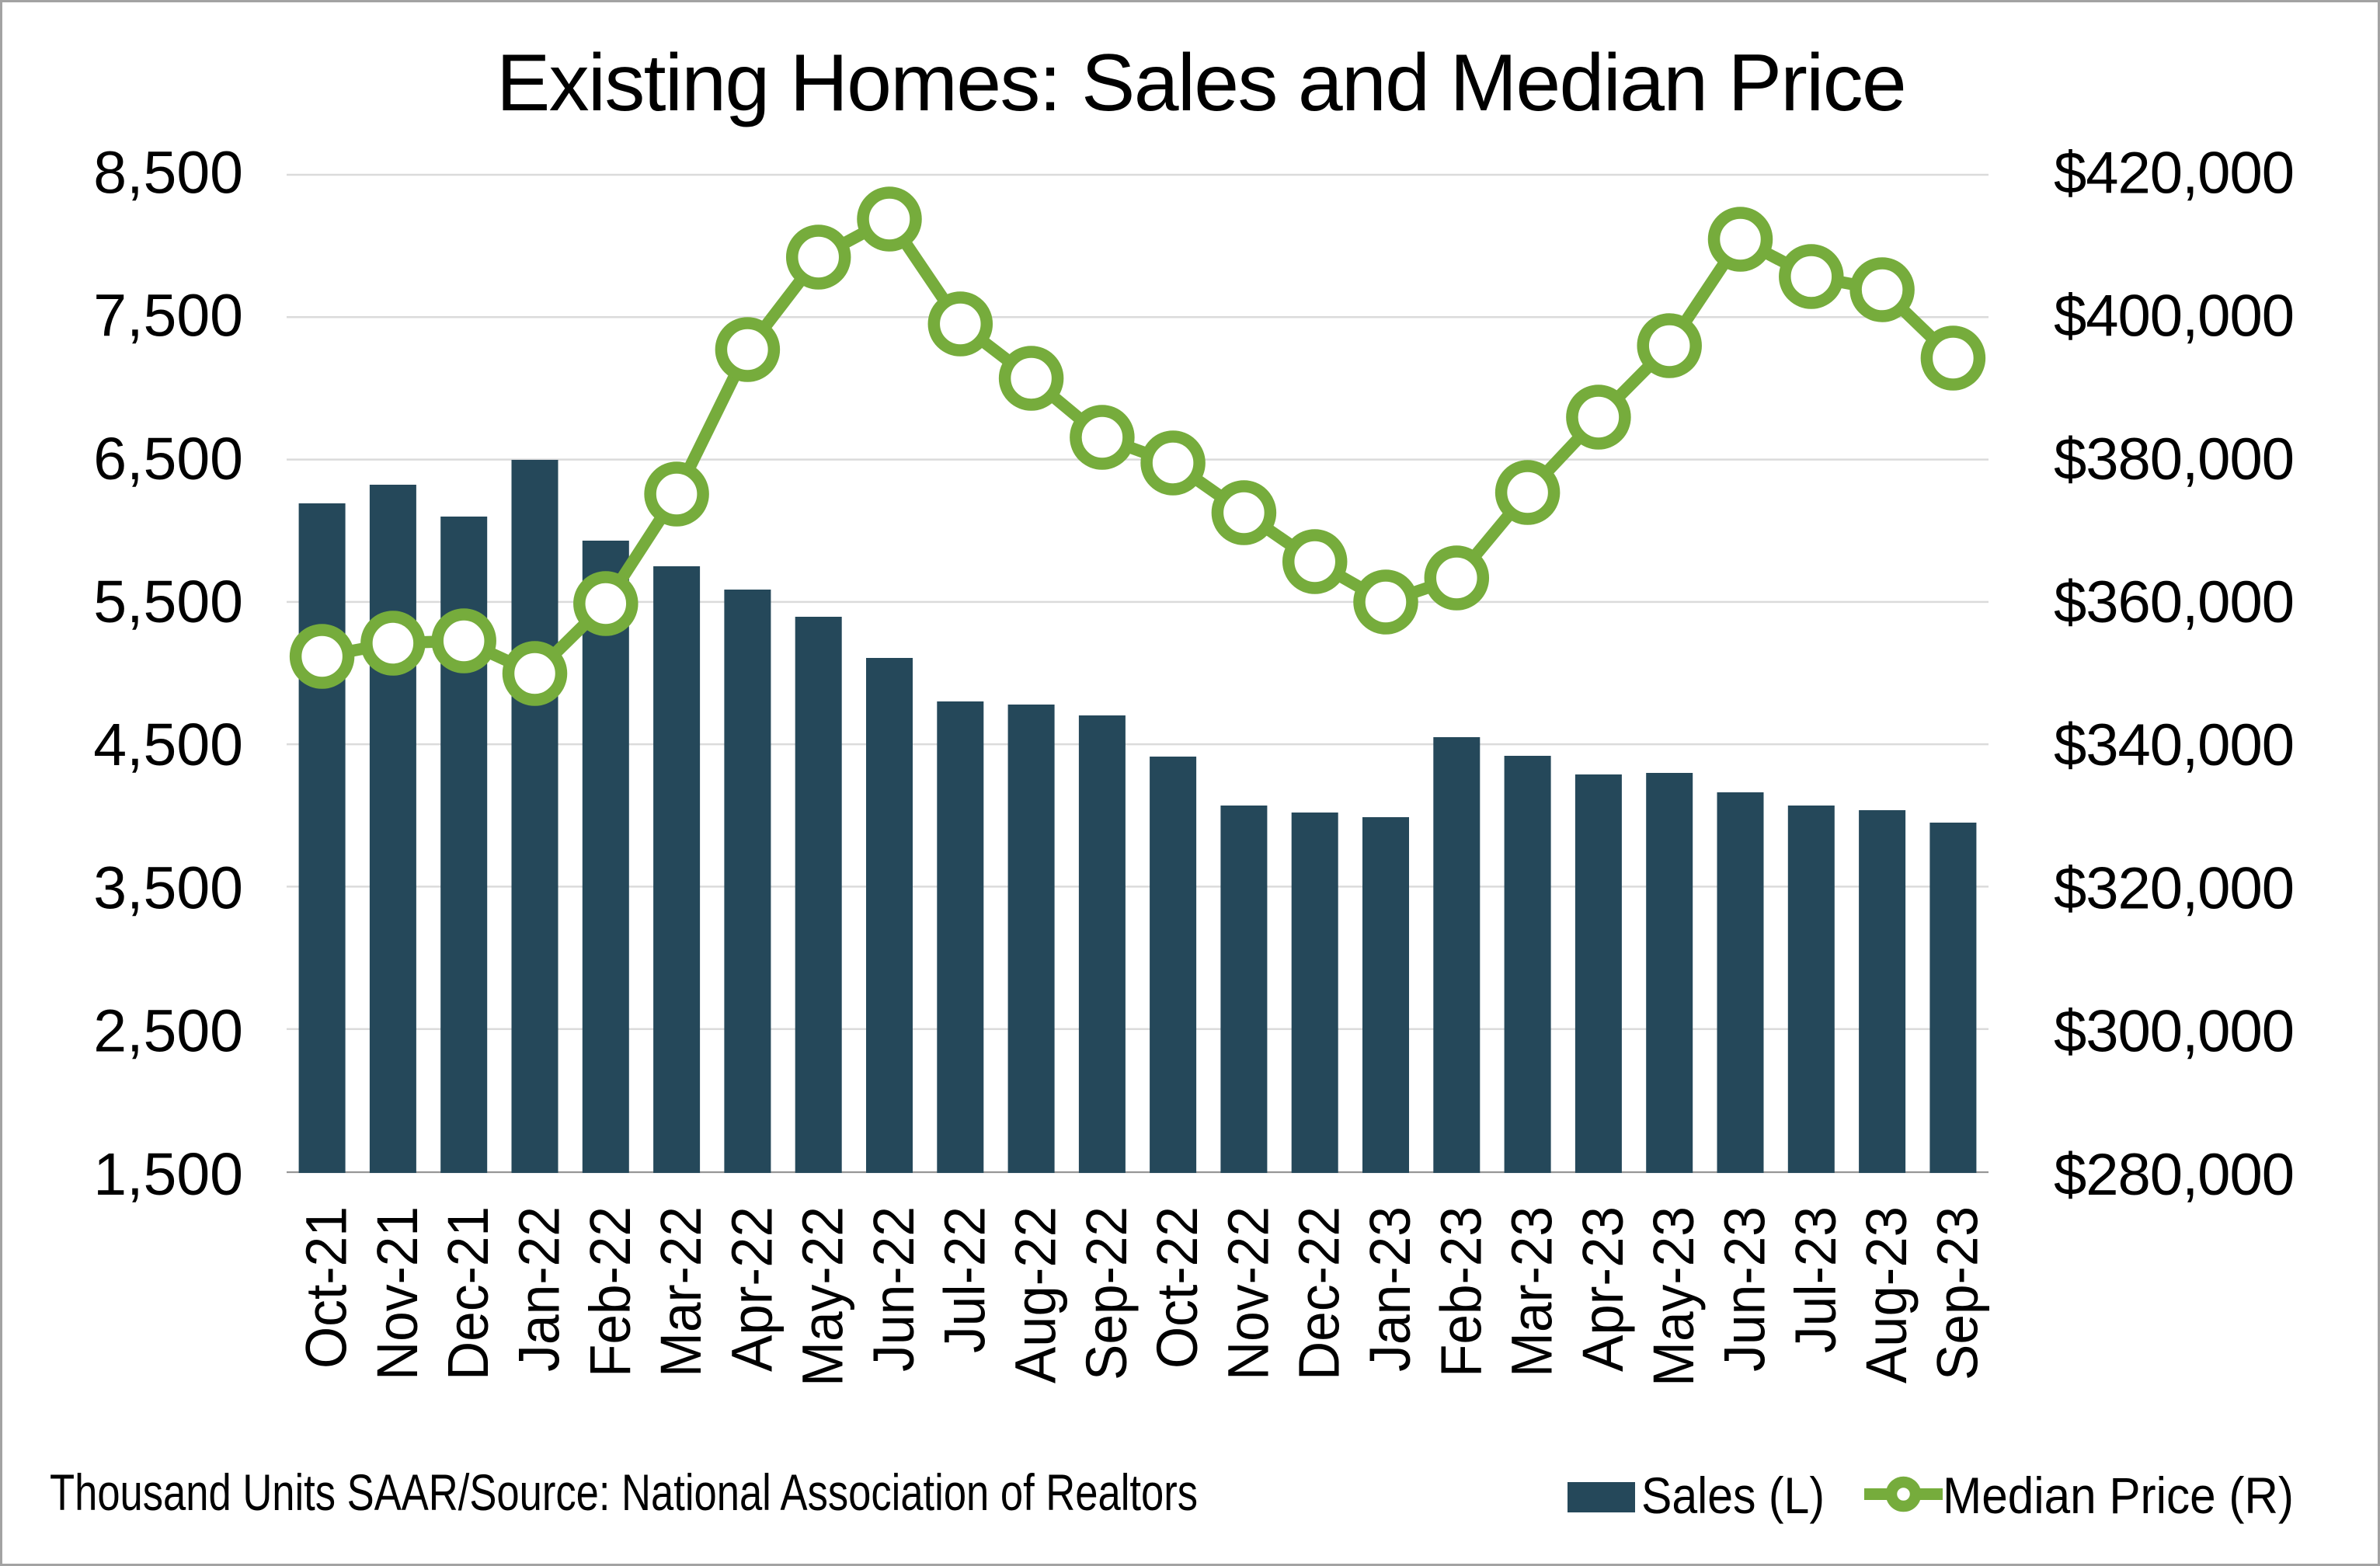  What do you see at coordinates (610, 1291) in the screenshot?
I see `svg-text: Feb-22` at bounding box center [610, 1291].